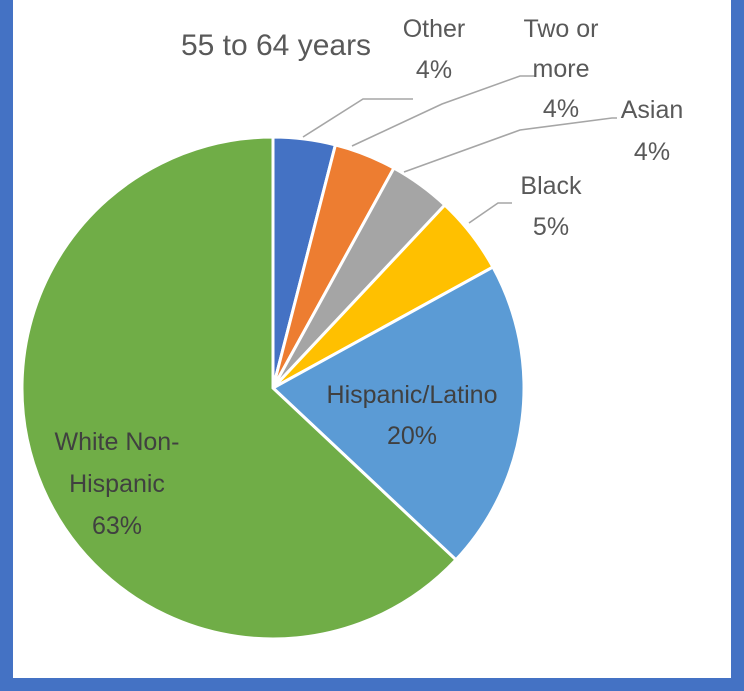 The height and width of the screenshot is (691, 744). I want to click on pie-slice-hispanic-latino, so click(398, 413).